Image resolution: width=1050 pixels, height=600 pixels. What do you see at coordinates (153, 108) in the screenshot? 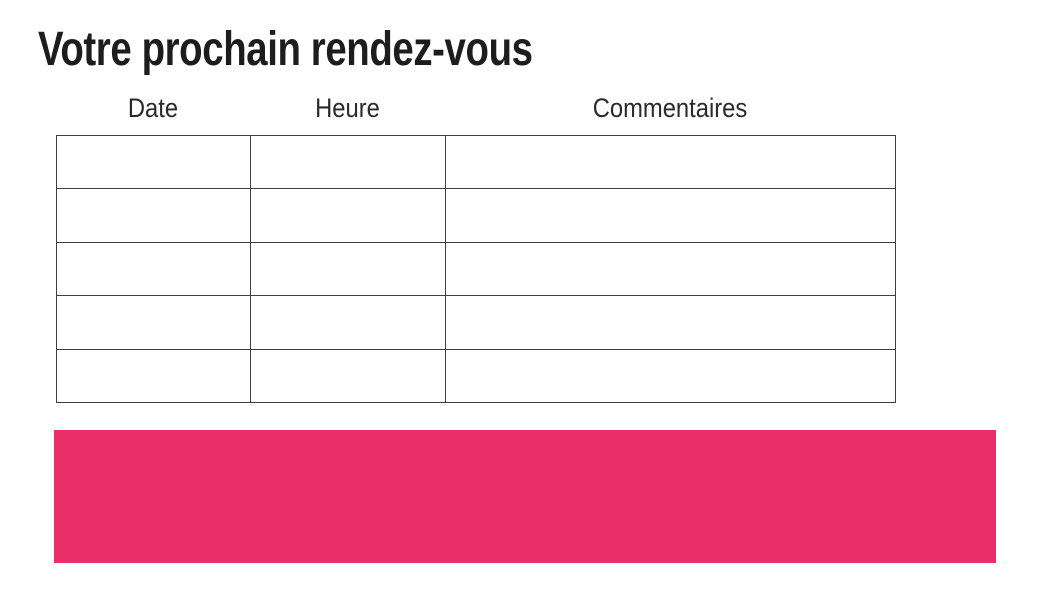
I see `column-header-date: Date` at bounding box center [153, 108].